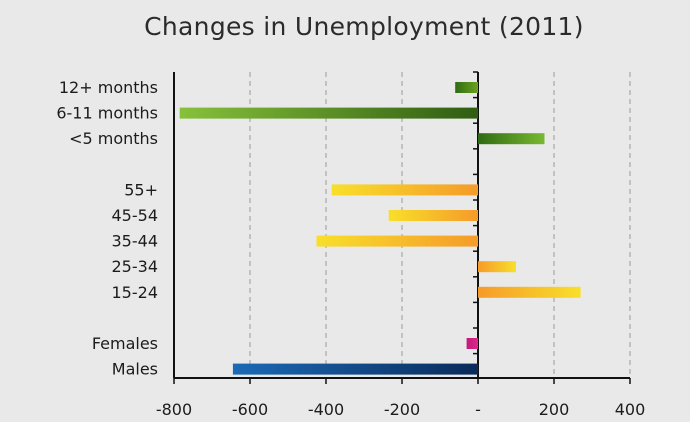 The height and width of the screenshot is (422, 690). I want to click on category-label-10: Females, so click(125, 343).